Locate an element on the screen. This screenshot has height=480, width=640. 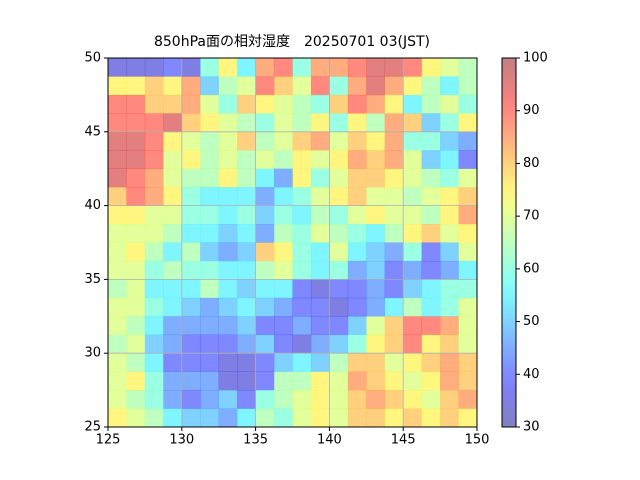
colorbar-tick-label: 60 is located at coordinates (531, 268).